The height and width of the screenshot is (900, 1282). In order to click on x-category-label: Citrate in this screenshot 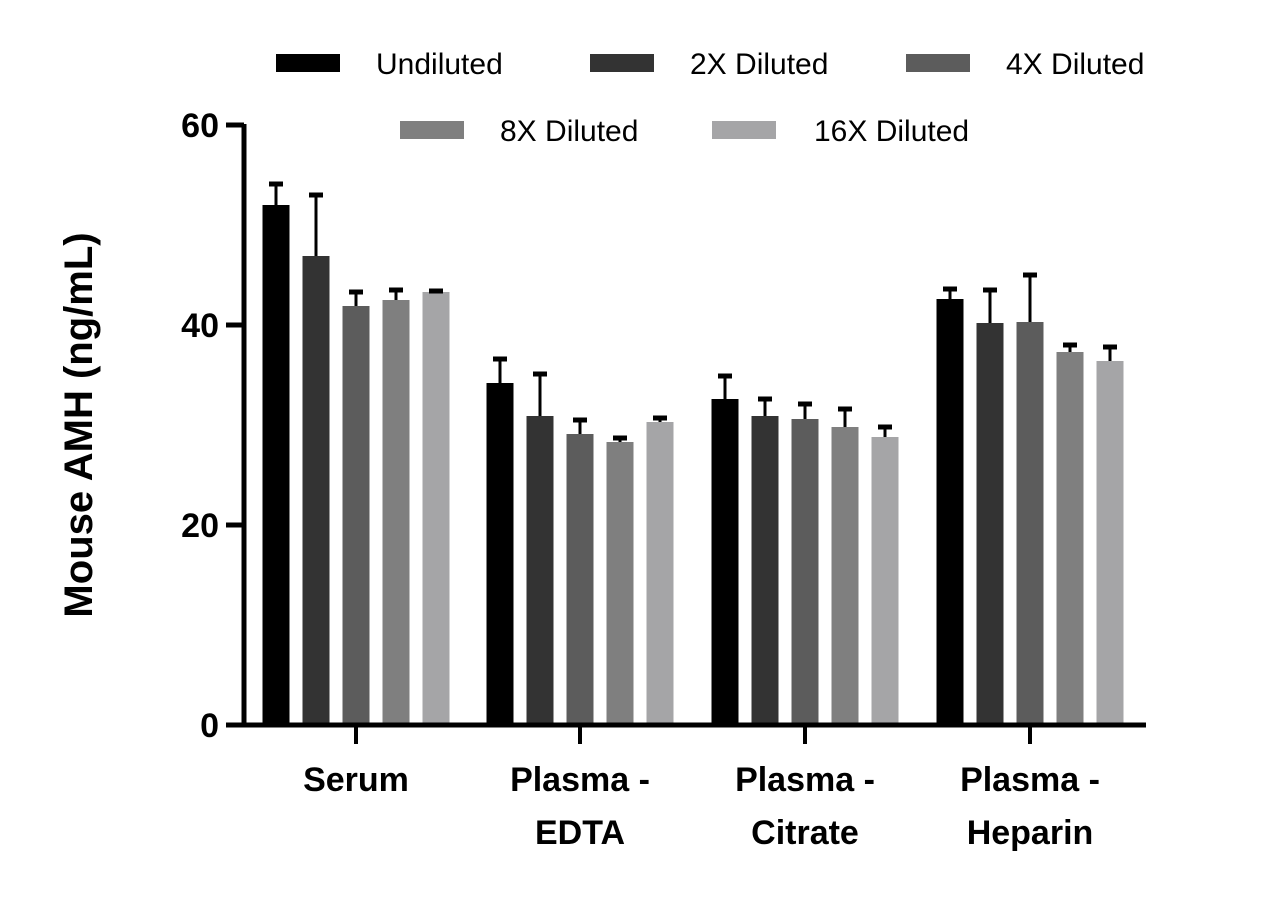, I will do `click(805, 833)`.